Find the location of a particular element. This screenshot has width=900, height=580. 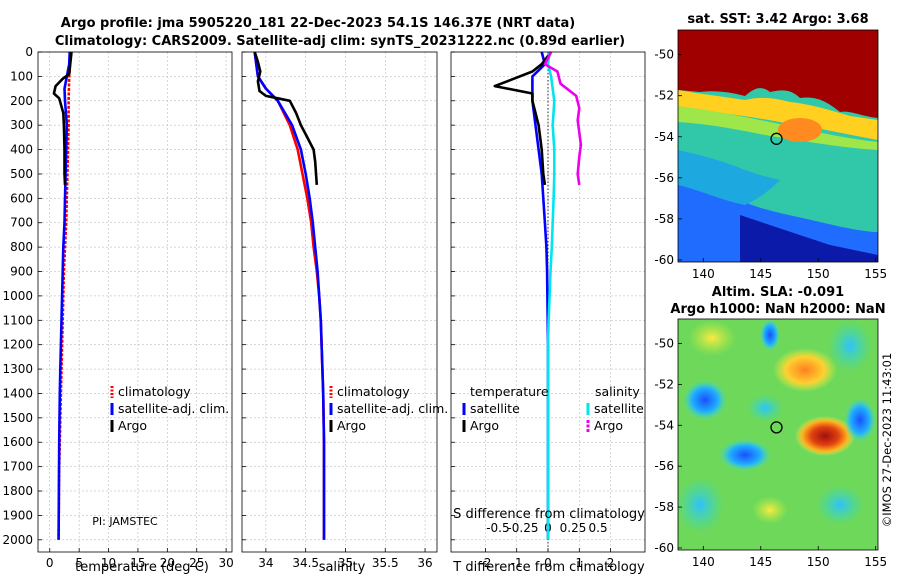

x-tick-label: -1 is located at coordinates (517, 563).